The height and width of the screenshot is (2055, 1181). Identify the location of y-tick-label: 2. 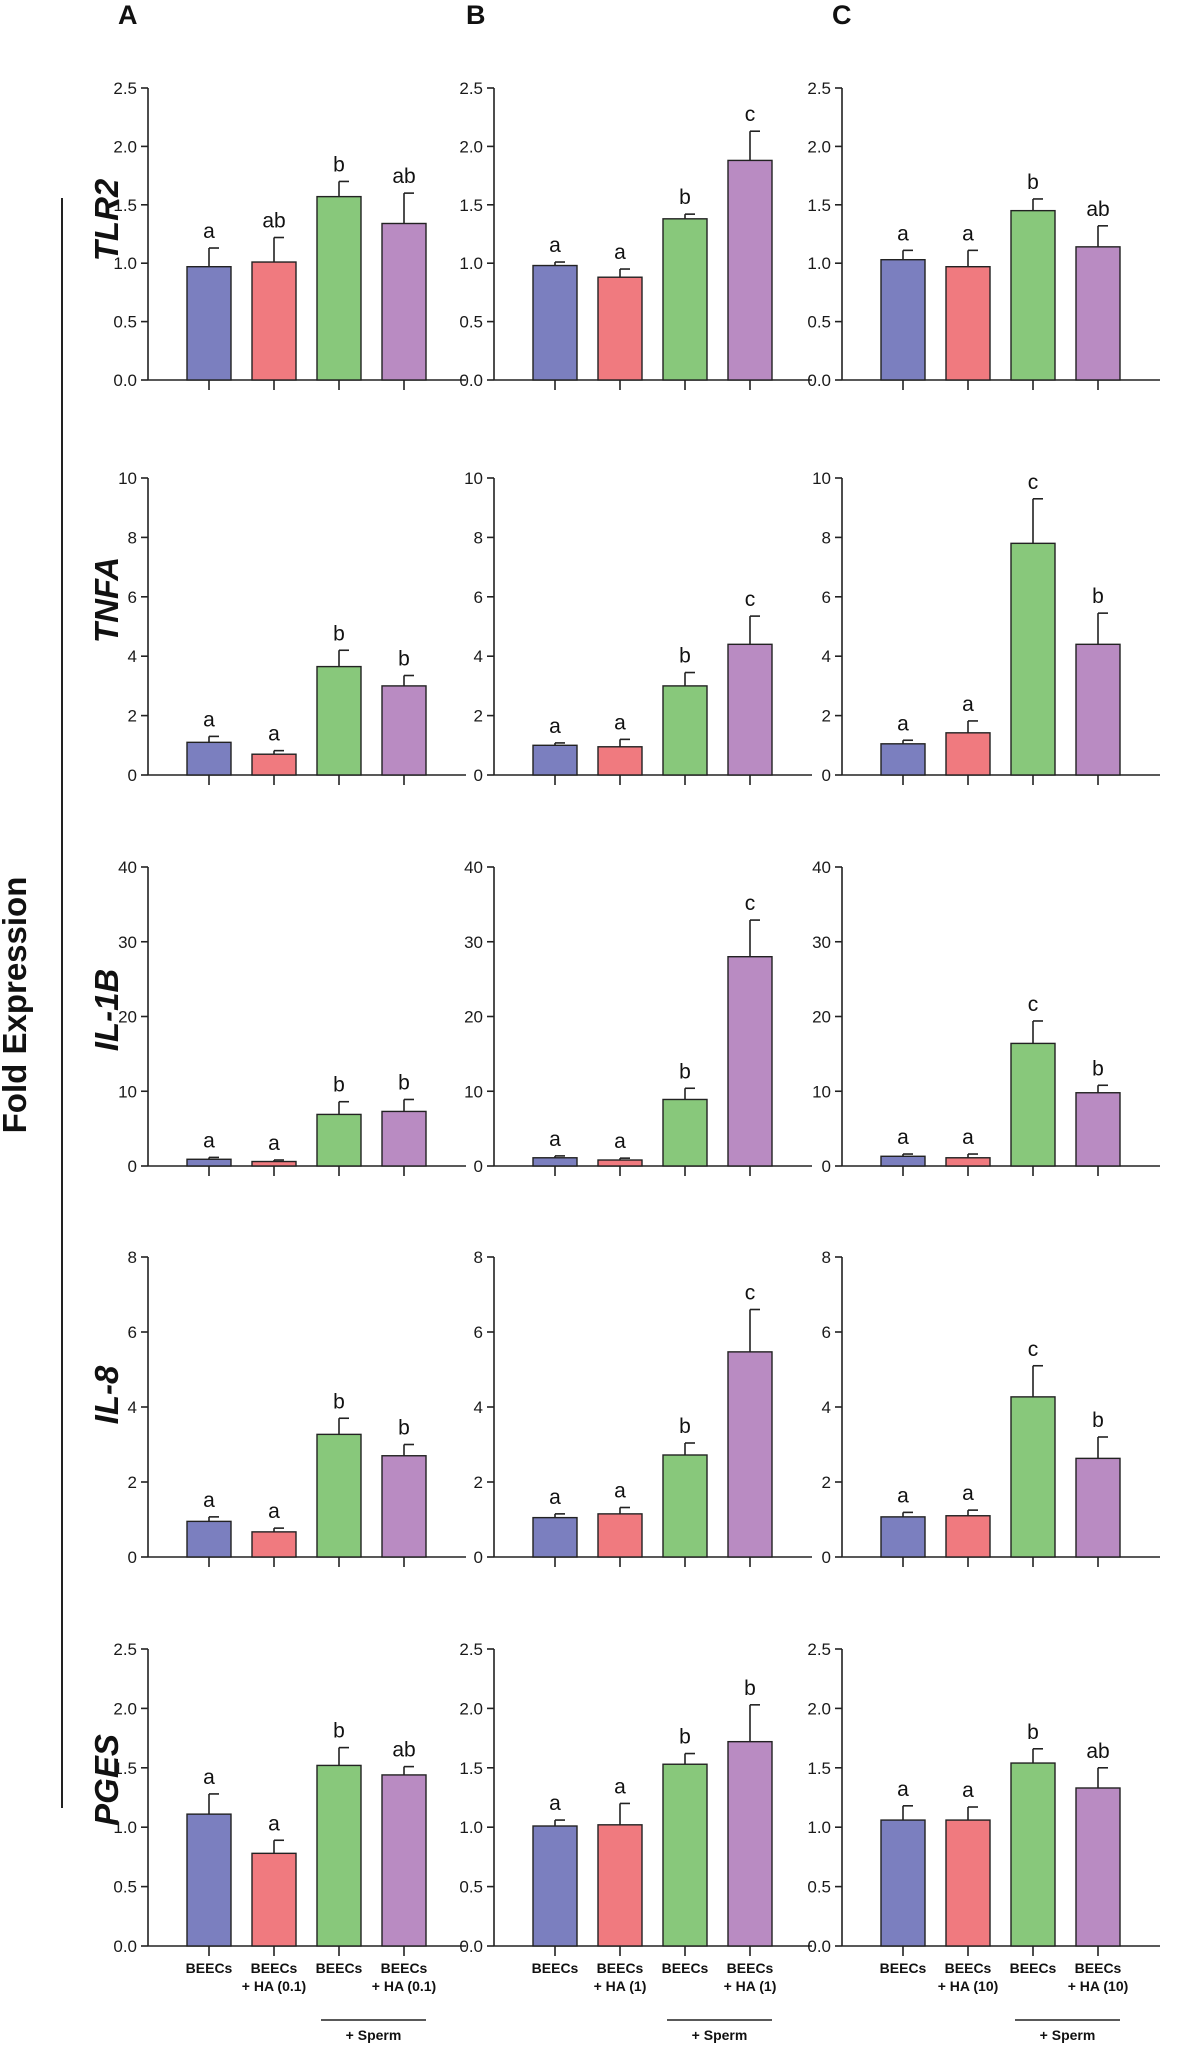
(826, 1482).